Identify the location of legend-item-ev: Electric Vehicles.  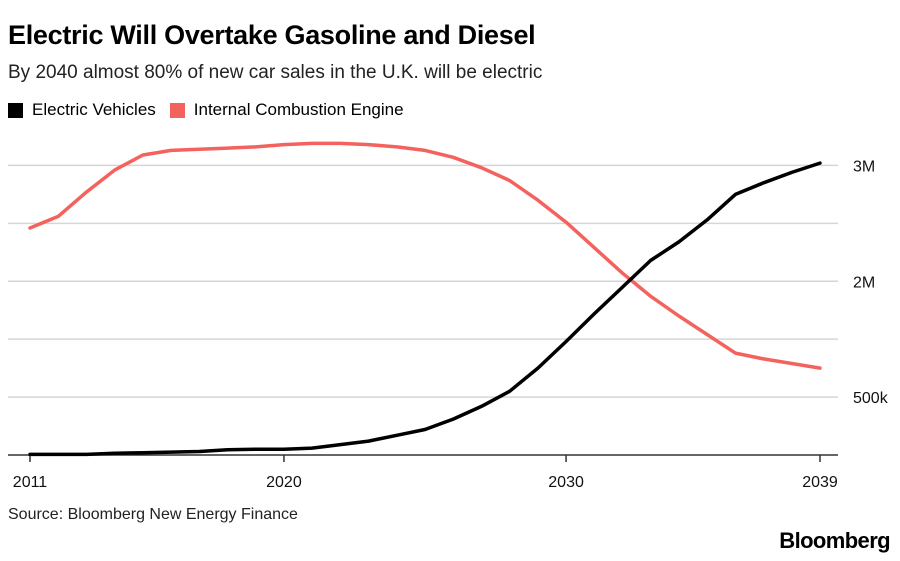
(82, 110).